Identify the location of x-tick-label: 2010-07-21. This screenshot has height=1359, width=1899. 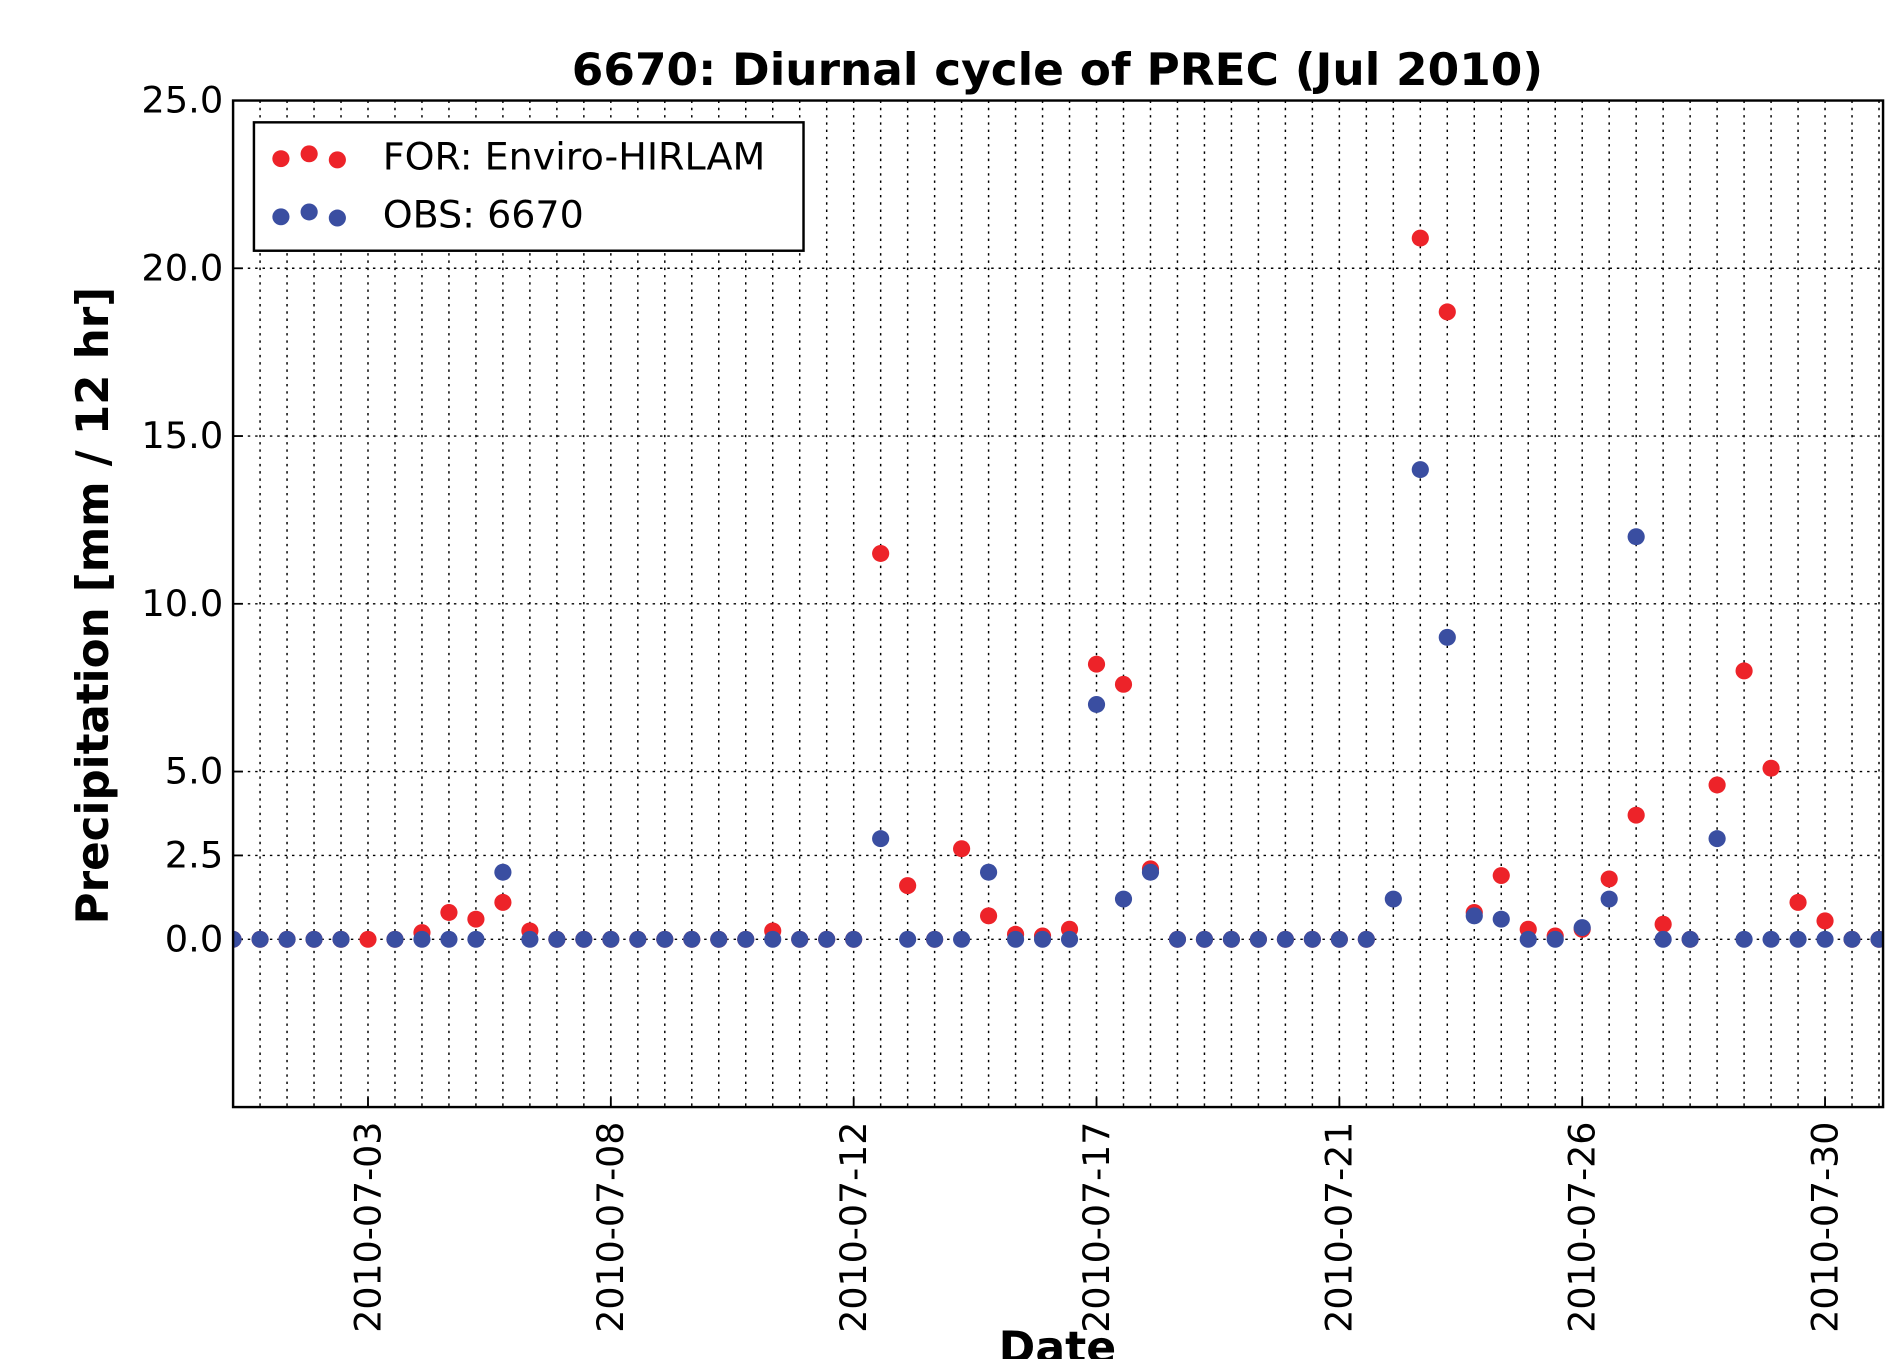
(1338, 1227).